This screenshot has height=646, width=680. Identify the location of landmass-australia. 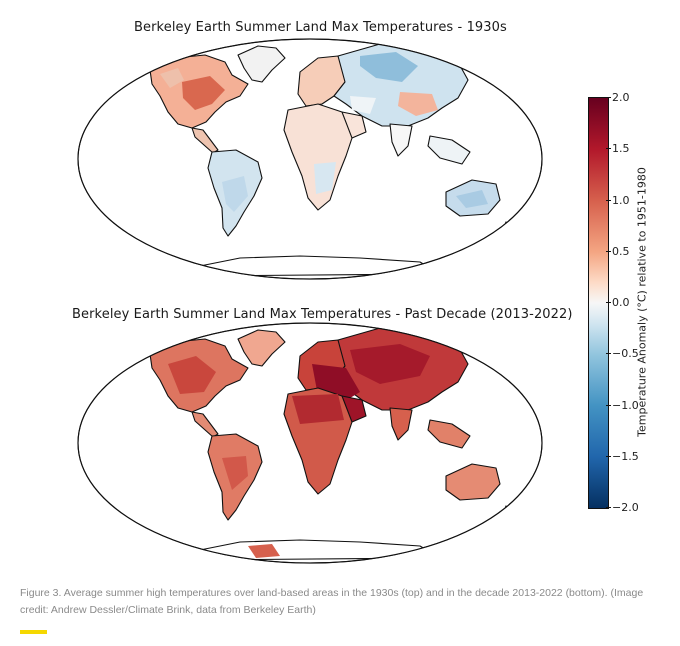
(473, 482).